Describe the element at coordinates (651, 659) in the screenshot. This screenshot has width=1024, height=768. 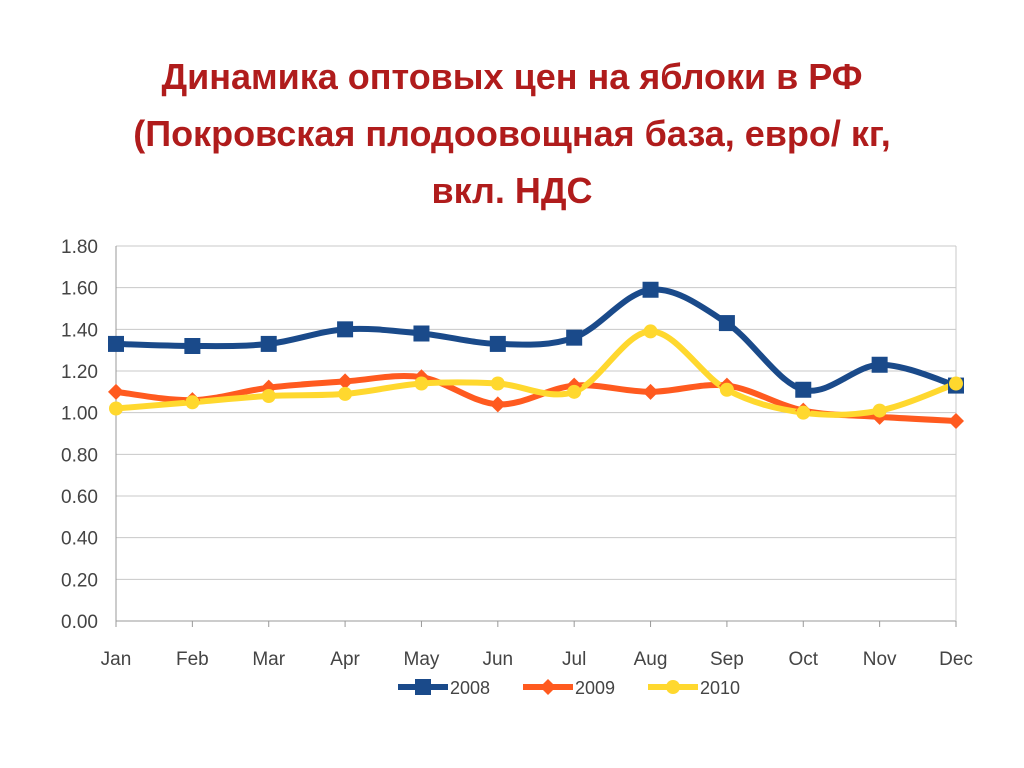
I see `x-tick-label: Aug` at that location.